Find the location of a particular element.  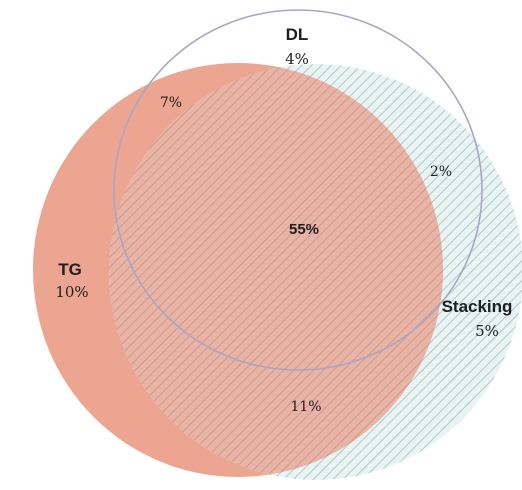

region-pct-all-three: 55% is located at coordinates (304, 229).